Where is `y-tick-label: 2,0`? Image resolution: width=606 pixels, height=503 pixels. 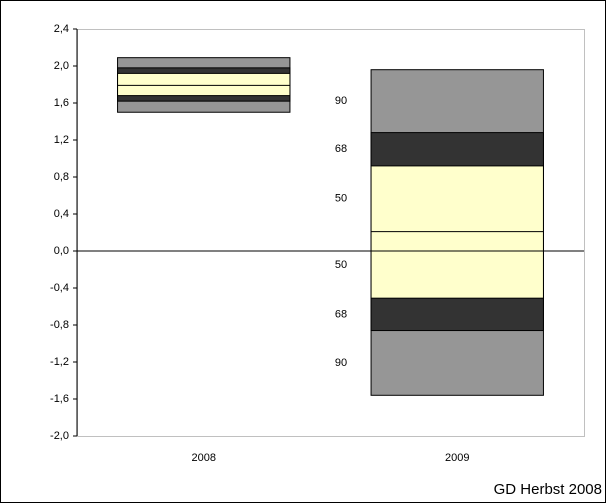
y-tick-label: 2,0 is located at coordinates (61, 66).